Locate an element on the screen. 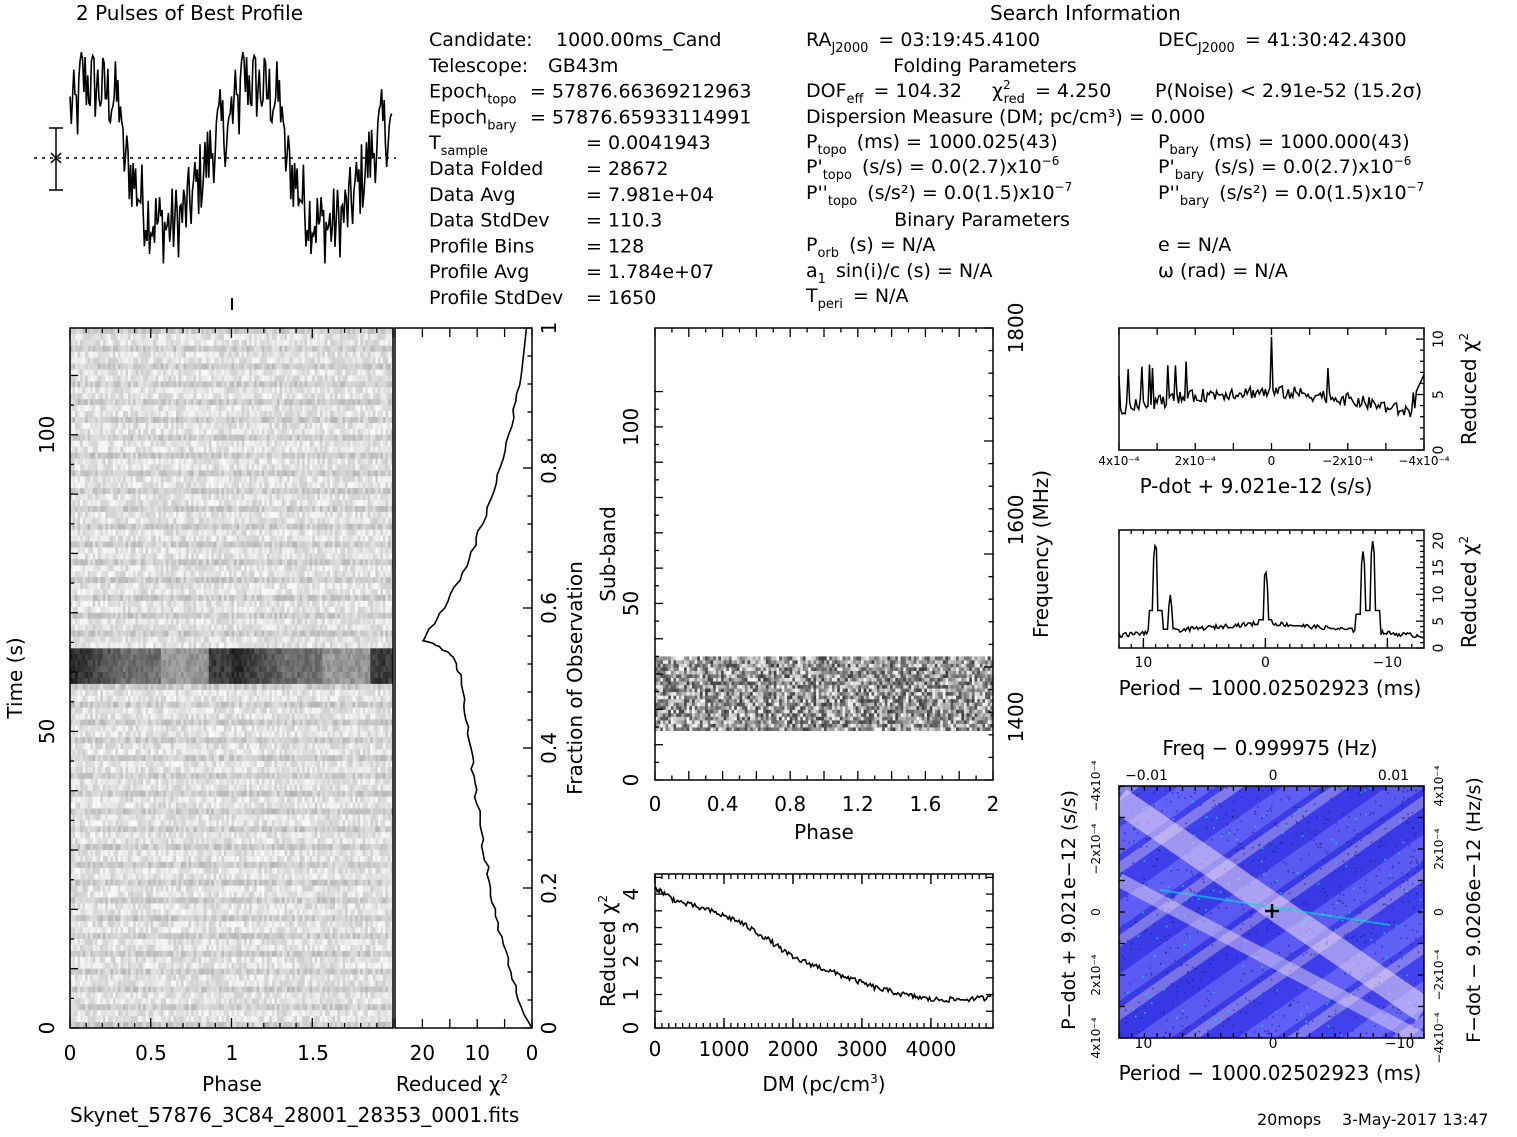 The image size is (1517, 1137). dm-ytick: 4 is located at coordinates (631, 894).